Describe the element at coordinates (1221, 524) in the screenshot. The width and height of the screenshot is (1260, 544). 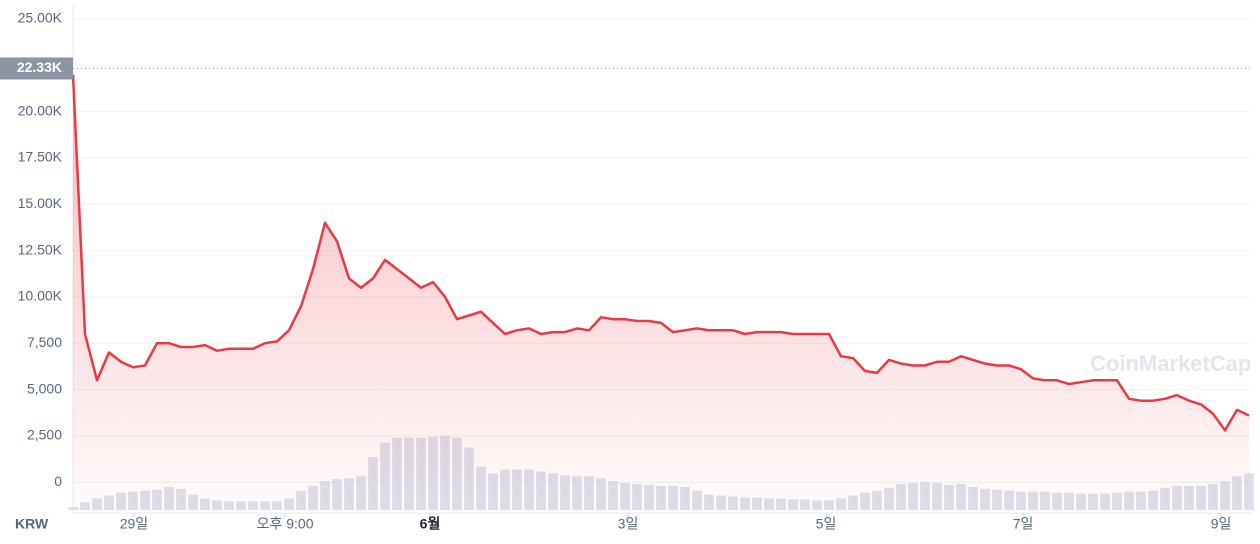
I see `x-tick-label: 9일` at that location.